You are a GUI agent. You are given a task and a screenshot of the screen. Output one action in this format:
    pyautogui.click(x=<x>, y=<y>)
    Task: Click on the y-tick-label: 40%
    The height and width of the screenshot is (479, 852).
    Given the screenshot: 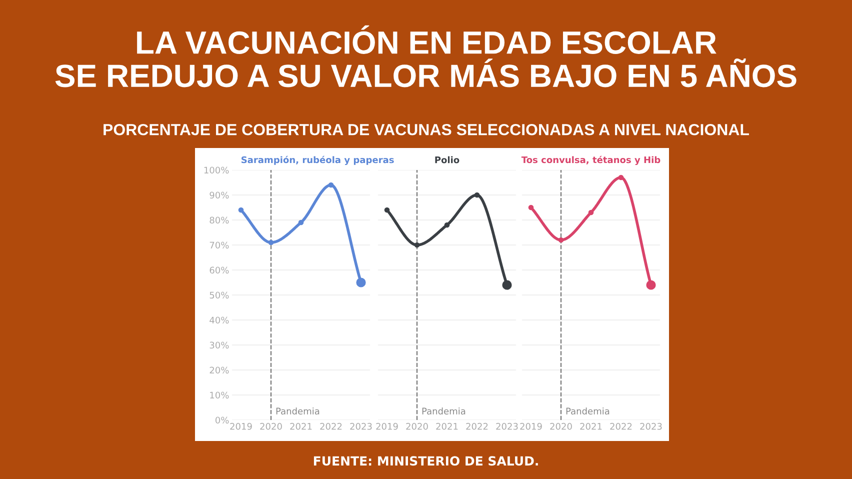 What is the action you would take?
    pyautogui.click(x=219, y=320)
    